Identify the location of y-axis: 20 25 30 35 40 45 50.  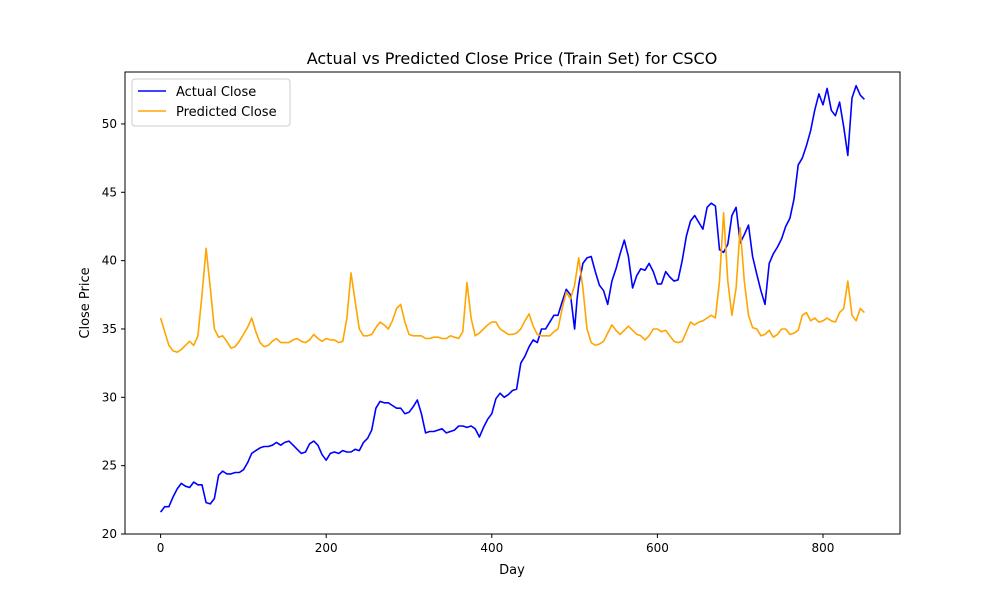
(113, 329).